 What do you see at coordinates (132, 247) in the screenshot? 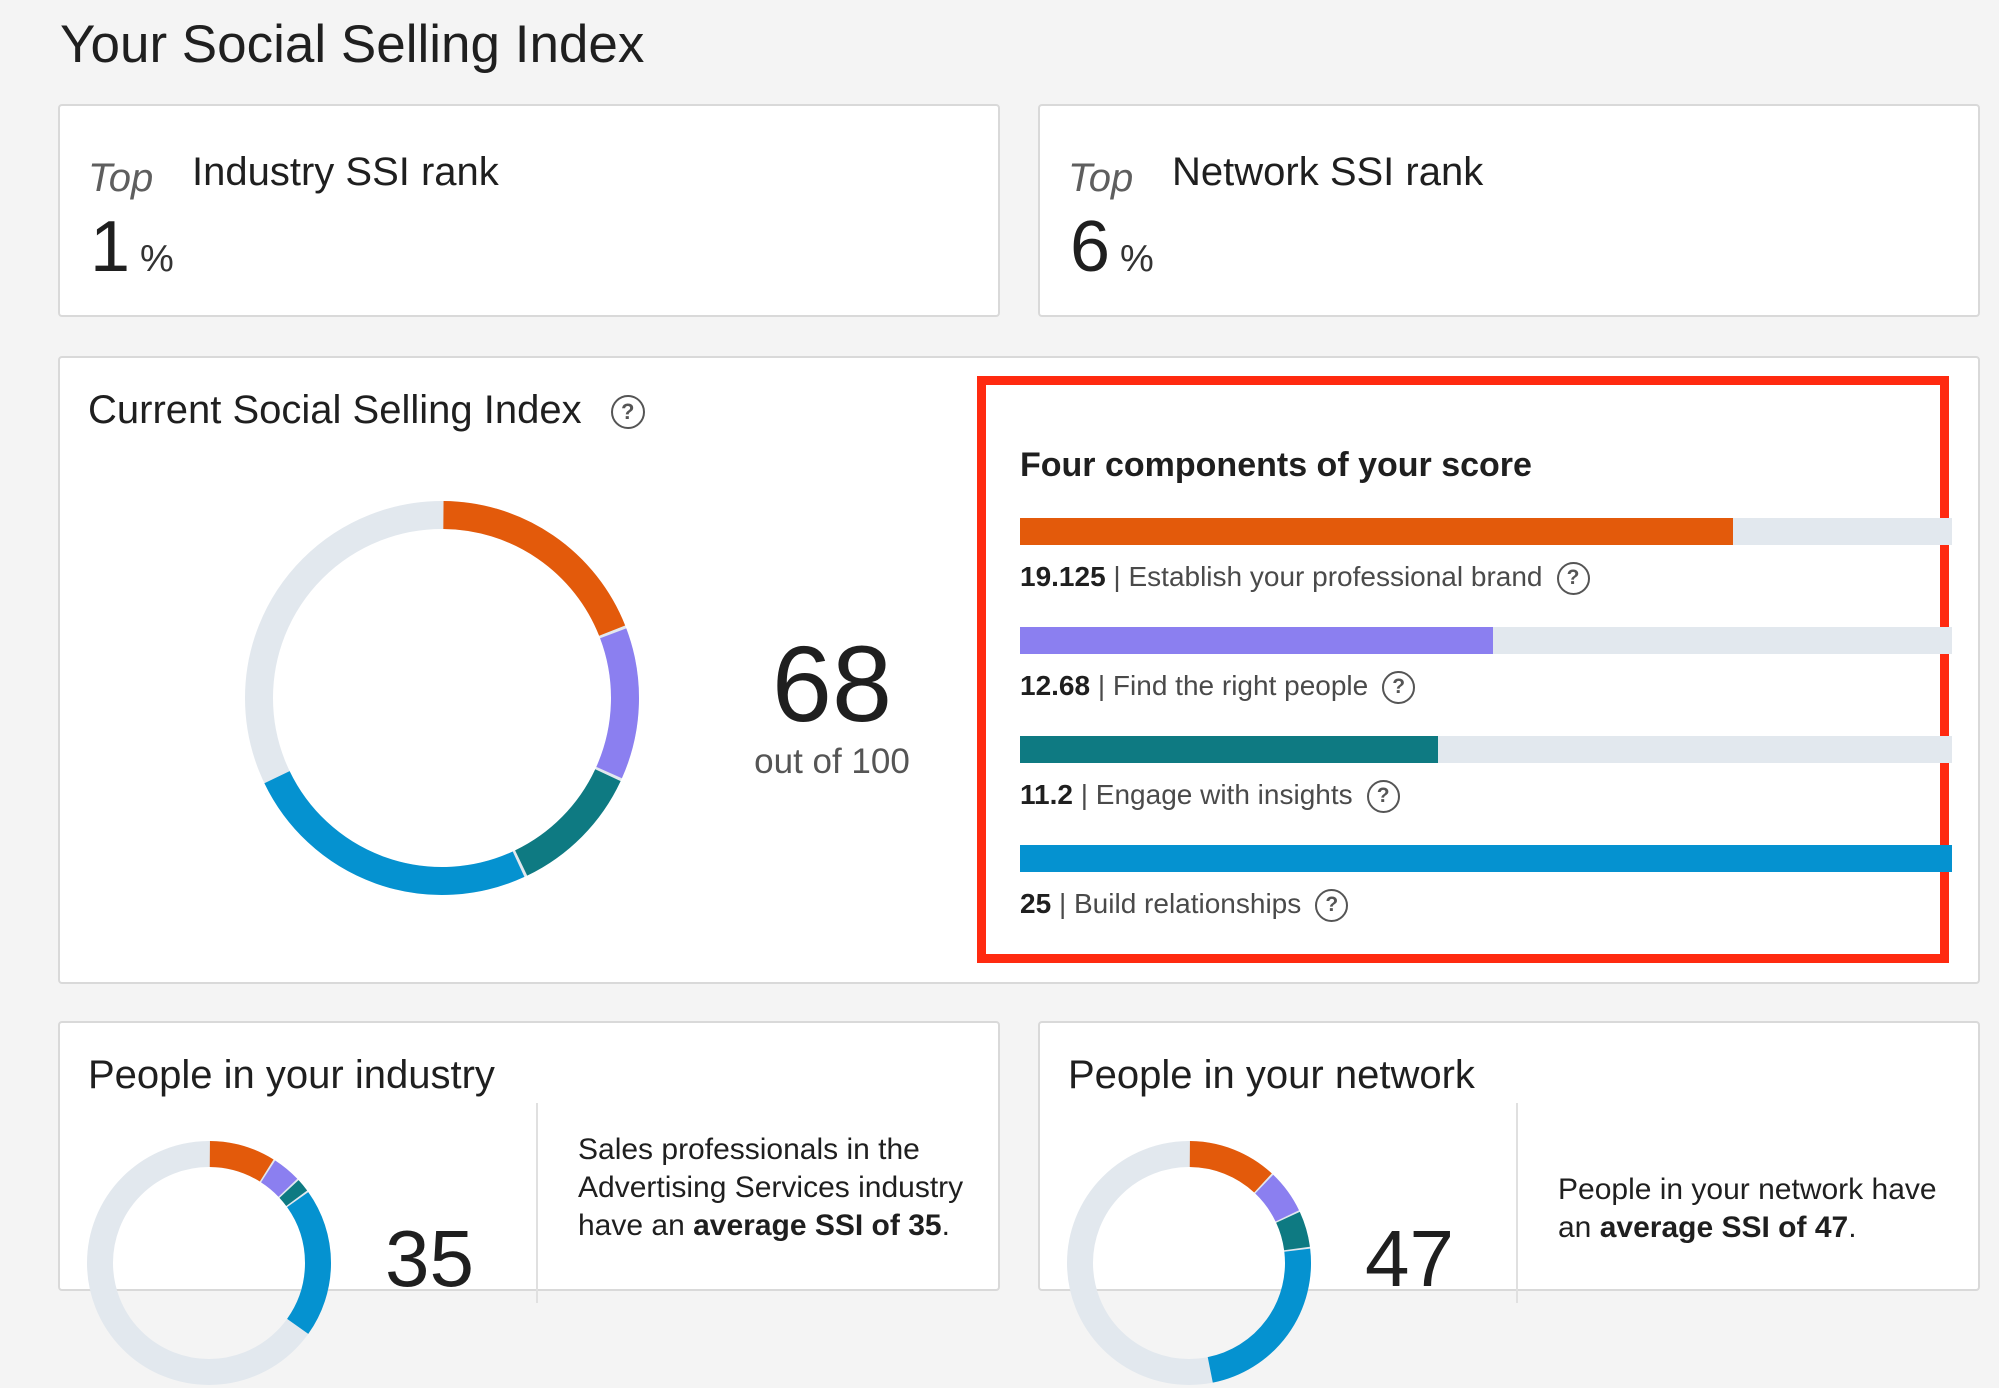
I see `industry-rank-value: 1%` at bounding box center [132, 247].